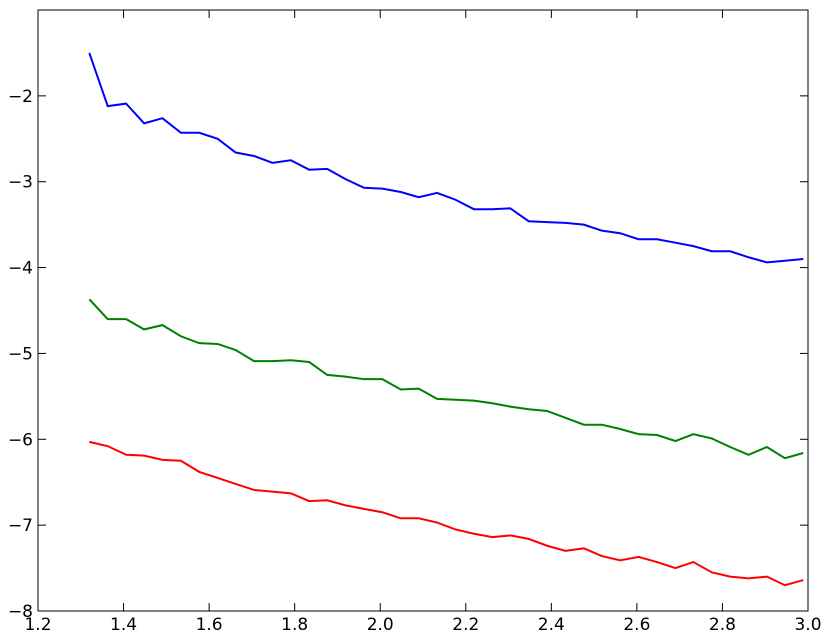 This screenshot has height=636, width=830. What do you see at coordinates (209, 625) in the screenshot?
I see `x-tick-label: 1.6` at bounding box center [209, 625].